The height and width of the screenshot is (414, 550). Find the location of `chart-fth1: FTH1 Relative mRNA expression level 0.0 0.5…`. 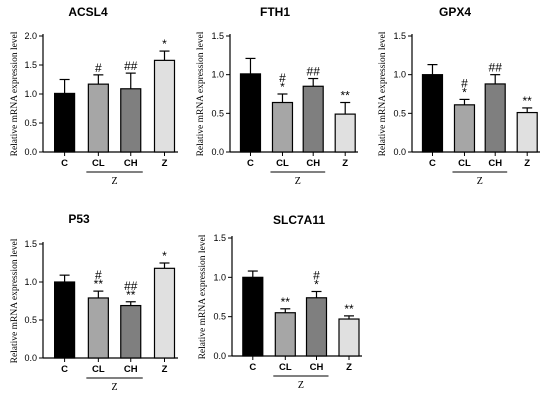

chart-fth1: FTH1 Relative mRNA expression level 0.0 0.5… is located at coordinates (277, 96).